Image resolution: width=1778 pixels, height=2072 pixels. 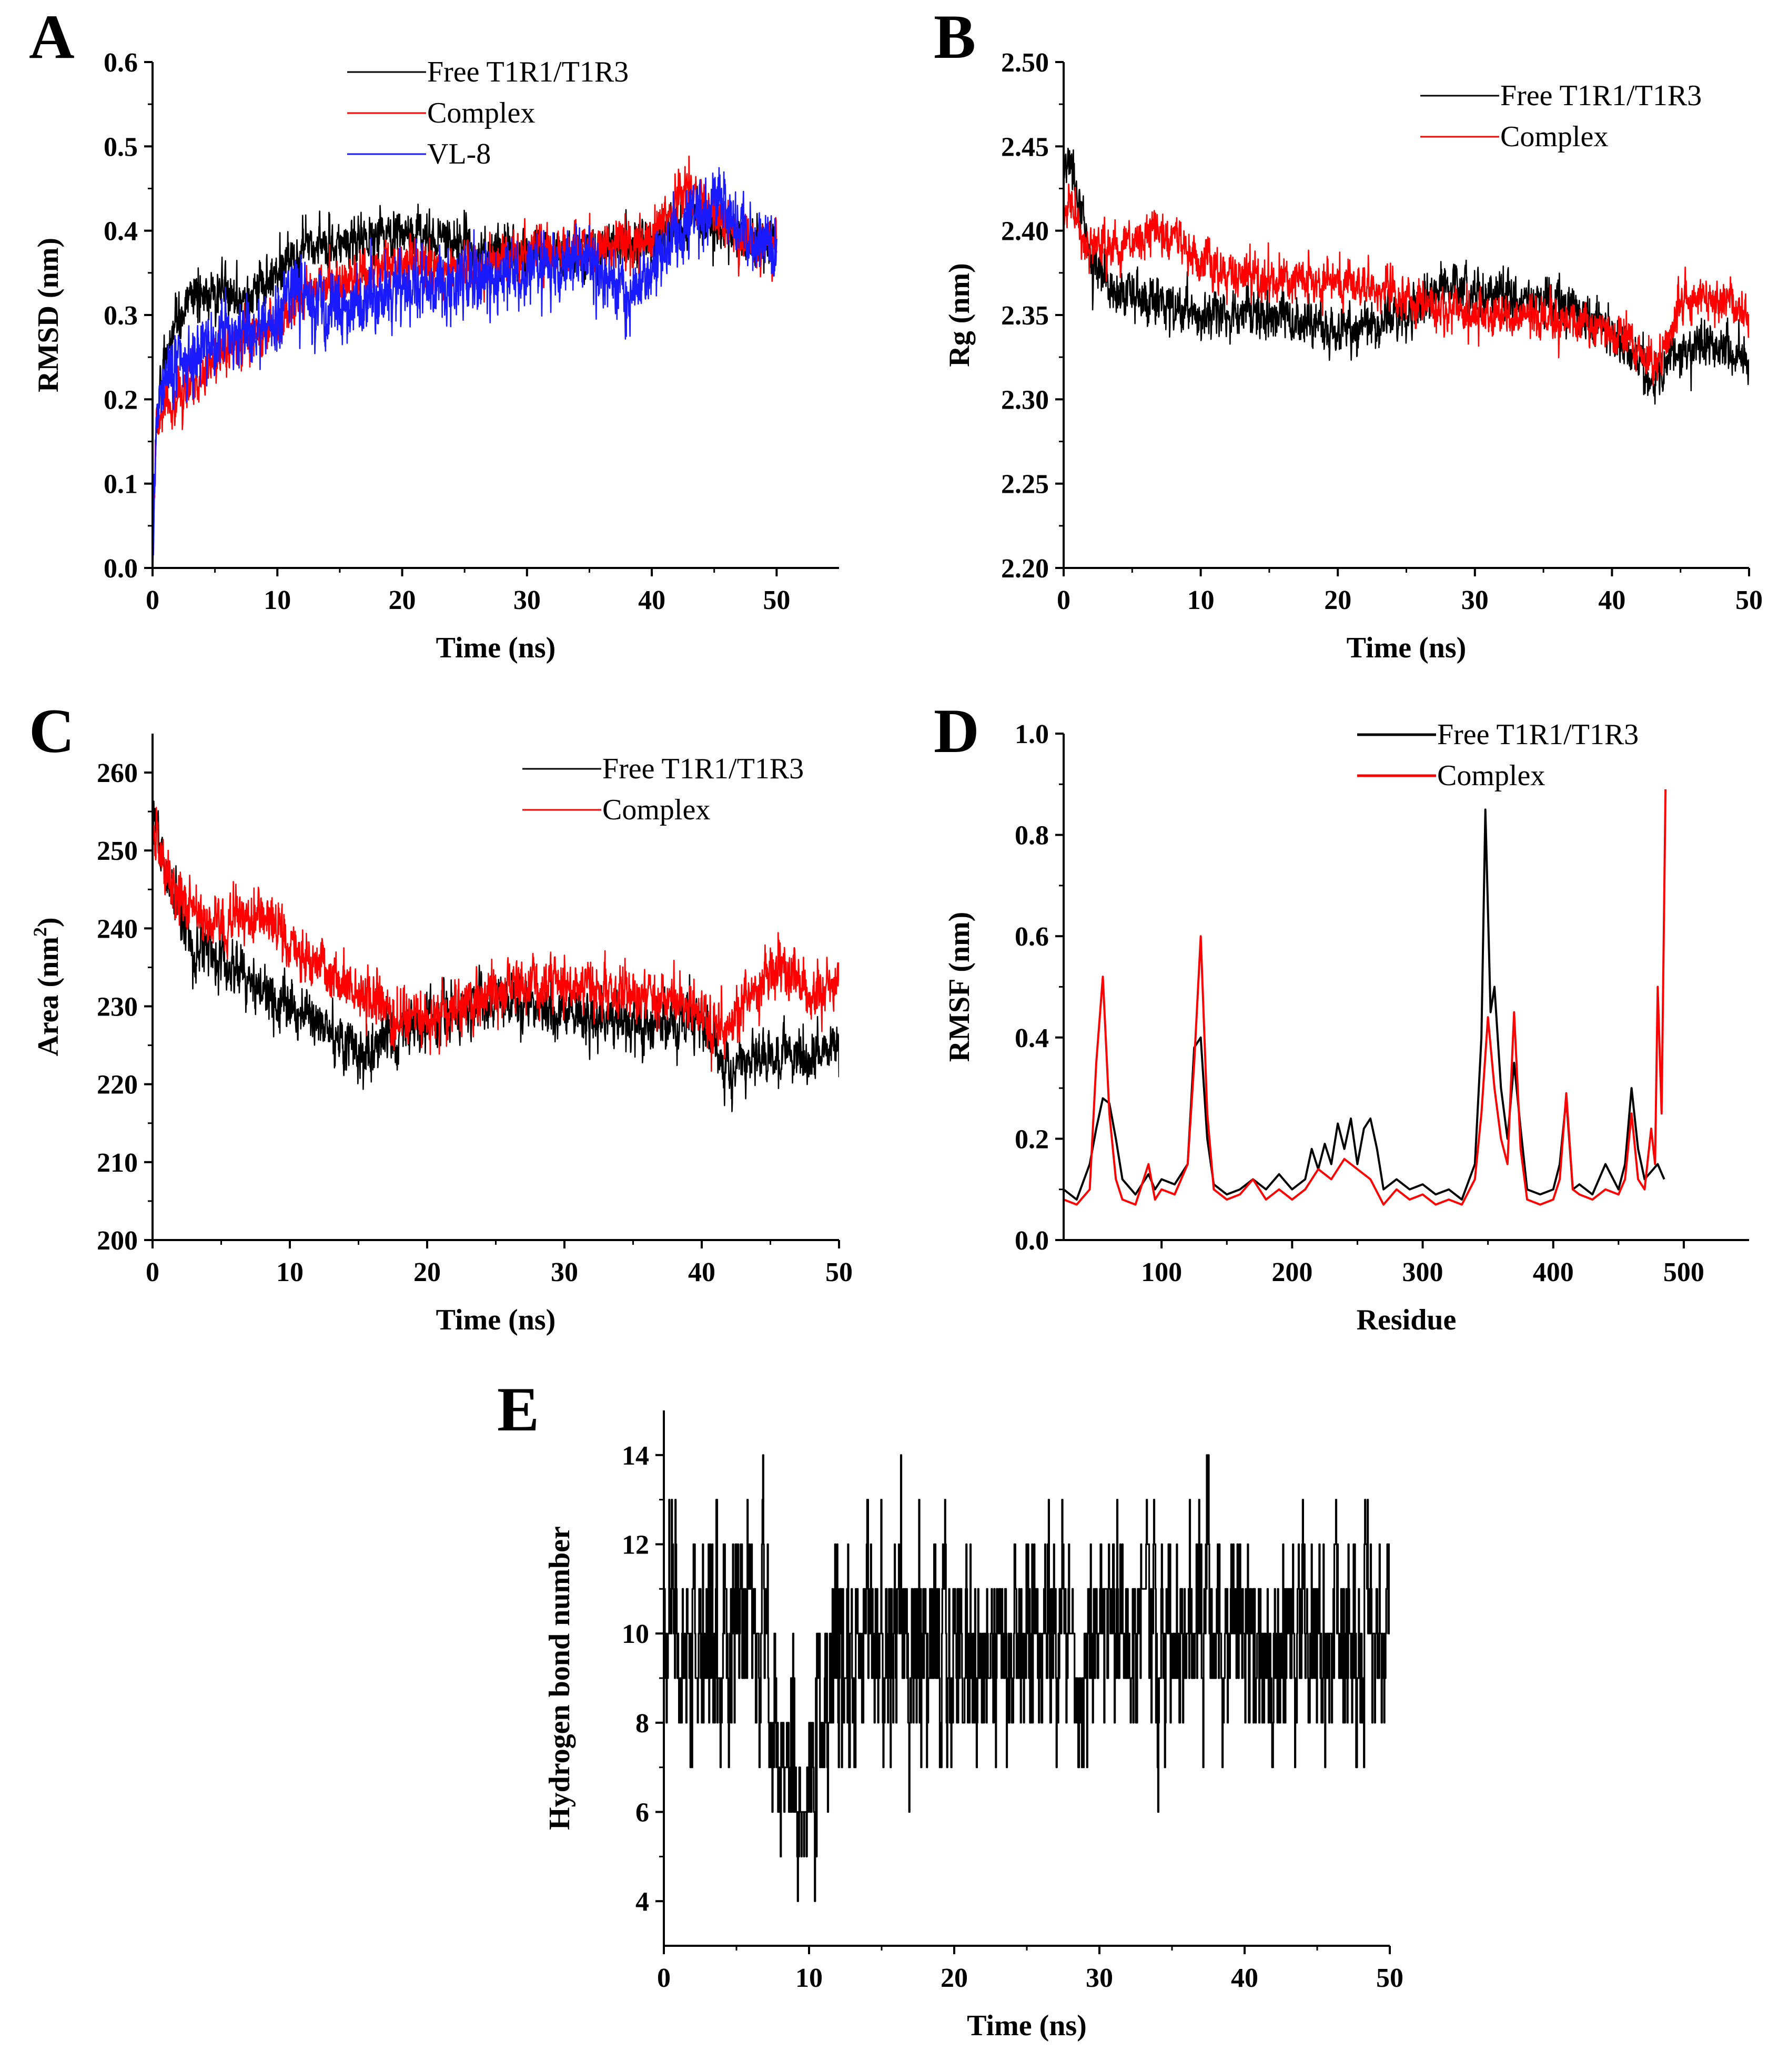 I want to click on y-axis-title: Hydrogen bond number, so click(x=560, y=1678).